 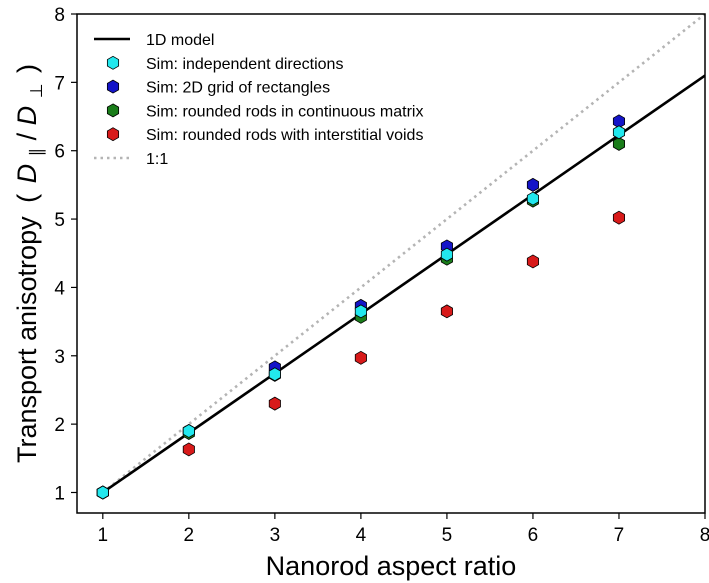 I want to click on x-tick-label: 2, so click(x=189, y=535).